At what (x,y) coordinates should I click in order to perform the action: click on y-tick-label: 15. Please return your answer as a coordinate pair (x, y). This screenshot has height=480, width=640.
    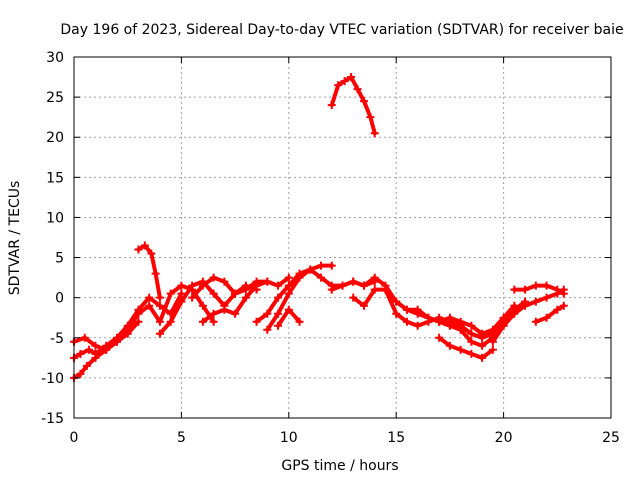
    Looking at the image, I should click on (55, 178).